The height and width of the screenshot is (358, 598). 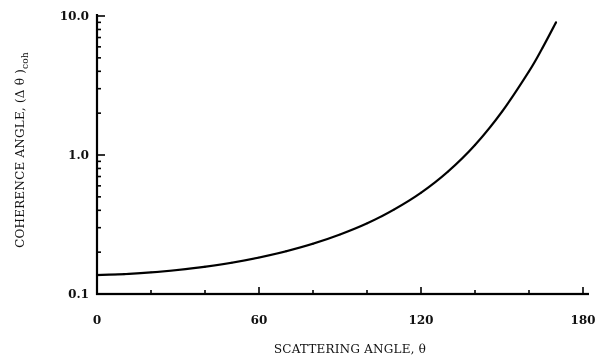 What do you see at coordinates (420, 320) in the screenshot?
I see `x-tick-label: 120` at bounding box center [420, 320].